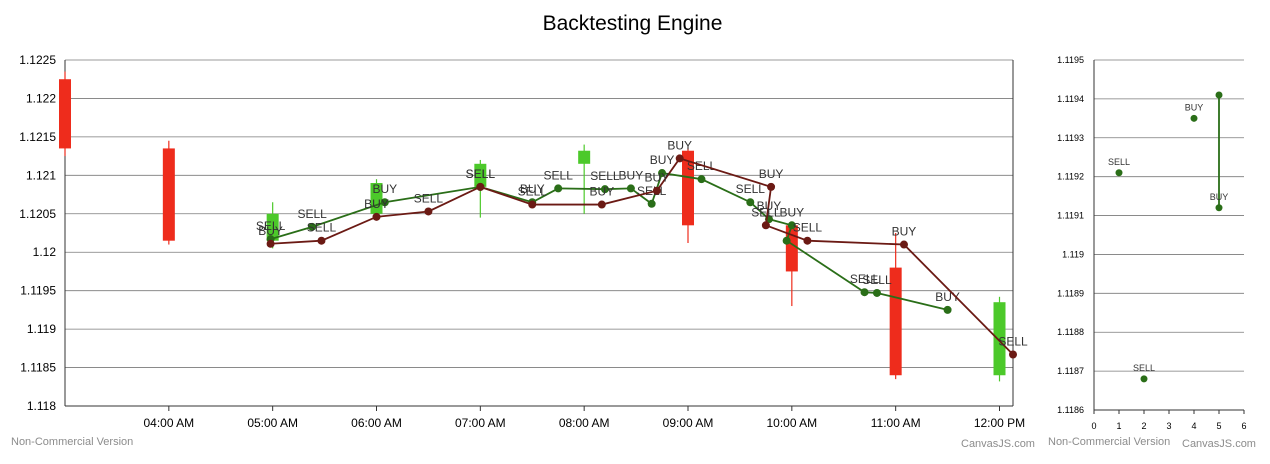 The image size is (1270, 464). What do you see at coordinates (1070, 410) in the screenshot?
I see `side-y-tick-label: 1.1186` at bounding box center [1070, 410].